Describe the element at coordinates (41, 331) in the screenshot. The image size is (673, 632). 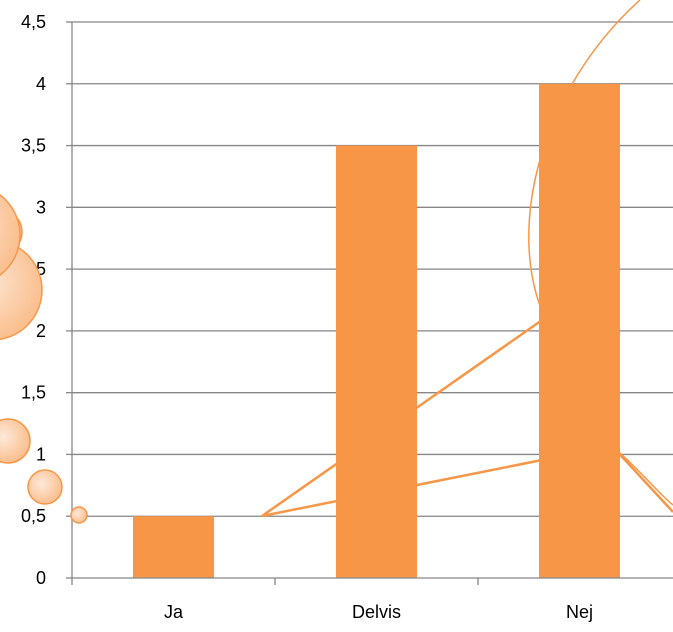
I see `y-tick-label: 2` at that location.